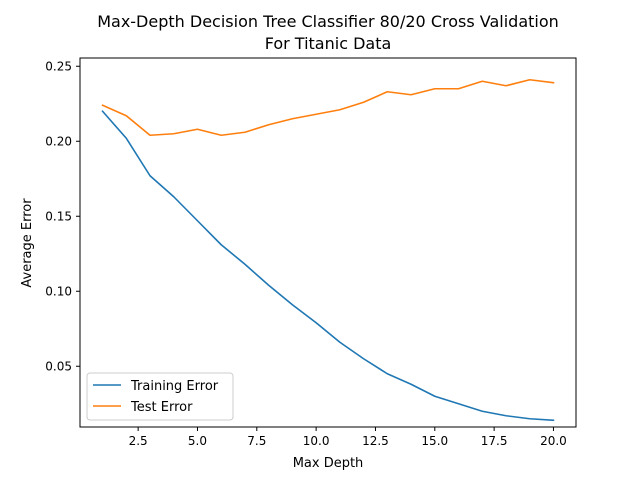 Image resolution: width=640 pixels, height=480 pixels. What do you see at coordinates (58, 141) in the screenshot?
I see `y-tick-label: 0.20` at bounding box center [58, 141].